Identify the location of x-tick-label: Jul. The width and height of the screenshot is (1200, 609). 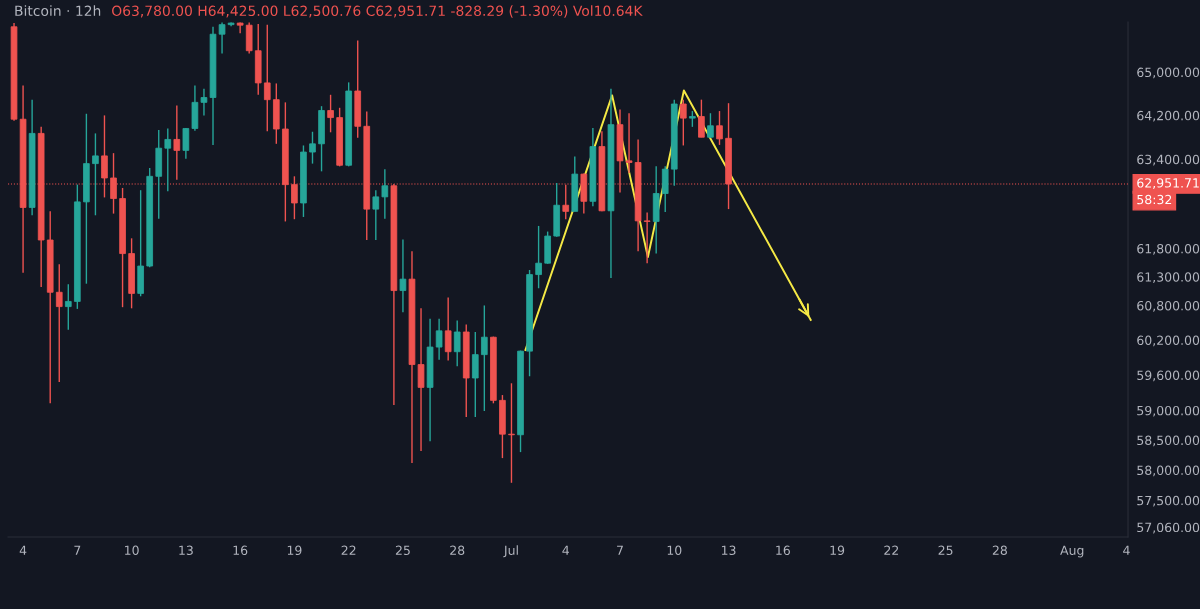
(510, 551).